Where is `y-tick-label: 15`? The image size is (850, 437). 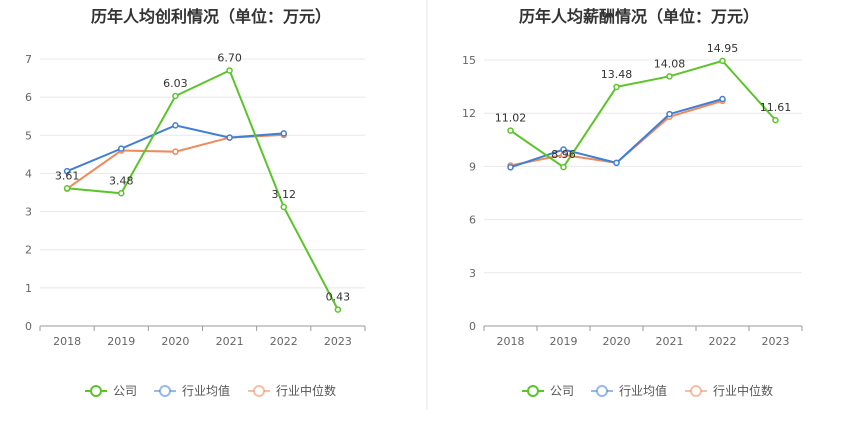
y-tick-label: 15 is located at coordinates (469, 60).